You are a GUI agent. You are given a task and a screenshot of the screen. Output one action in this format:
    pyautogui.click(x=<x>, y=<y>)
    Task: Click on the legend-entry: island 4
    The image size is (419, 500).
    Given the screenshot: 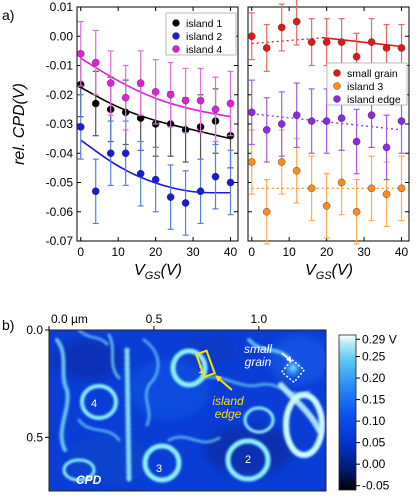 What is the action you would take?
    pyautogui.click(x=204, y=50)
    